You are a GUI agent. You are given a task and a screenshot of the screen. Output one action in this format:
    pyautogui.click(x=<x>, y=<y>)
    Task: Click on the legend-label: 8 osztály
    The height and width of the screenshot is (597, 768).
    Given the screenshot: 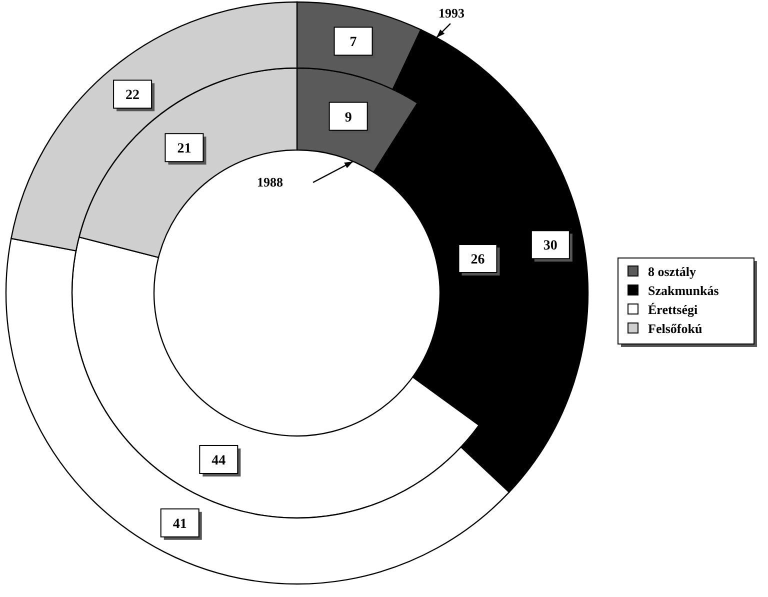 What is the action you would take?
    pyautogui.click(x=672, y=271)
    